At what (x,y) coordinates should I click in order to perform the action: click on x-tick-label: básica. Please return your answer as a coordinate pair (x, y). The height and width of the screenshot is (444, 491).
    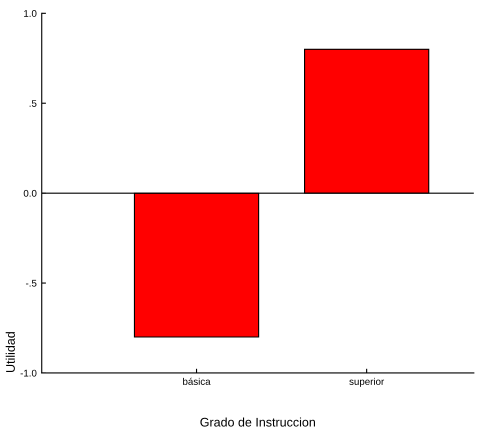
    Looking at the image, I should click on (197, 381).